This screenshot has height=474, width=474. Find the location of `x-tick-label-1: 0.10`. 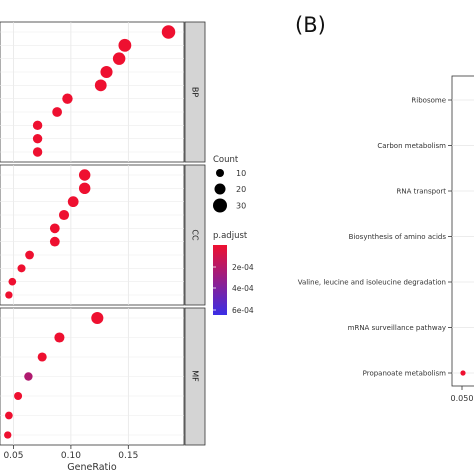

x-tick-label-1: 0.10 is located at coordinates (71, 456).